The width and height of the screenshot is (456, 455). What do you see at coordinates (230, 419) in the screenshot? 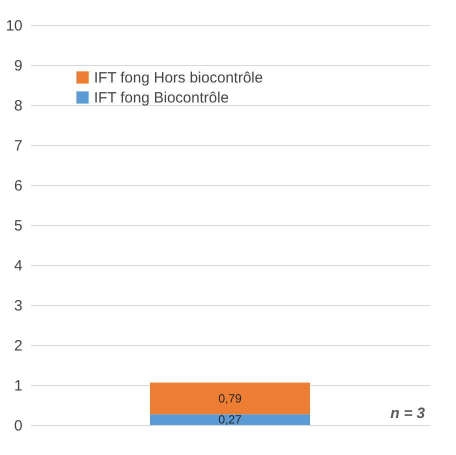
I see `data-label: 0,27` at bounding box center [230, 419].